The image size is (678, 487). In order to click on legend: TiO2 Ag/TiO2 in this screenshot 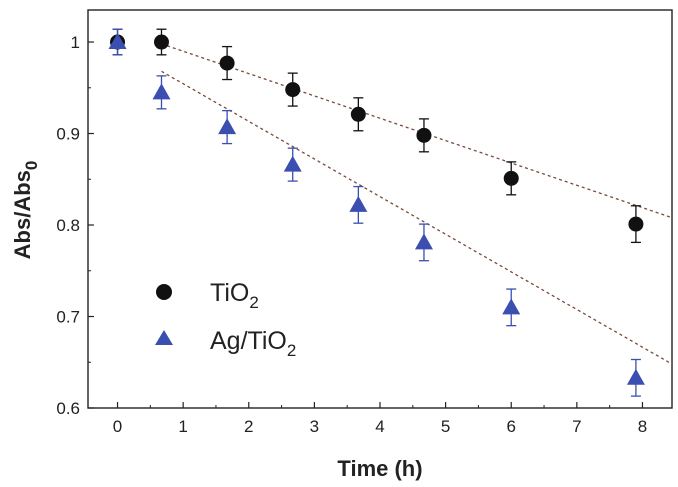, I will do `click(225, 319)`.